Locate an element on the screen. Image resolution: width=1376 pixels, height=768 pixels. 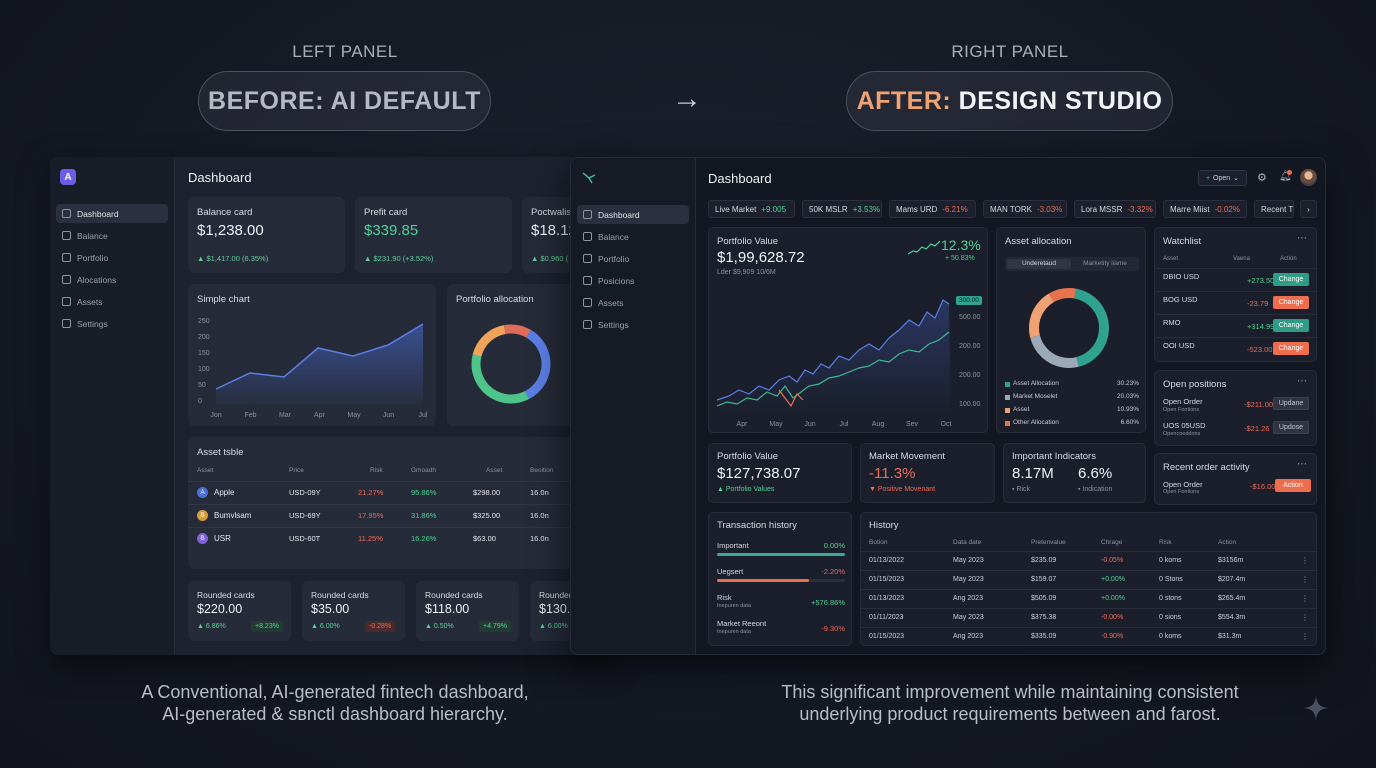
order-name: Open Order is located at coordinates (1183, 484).